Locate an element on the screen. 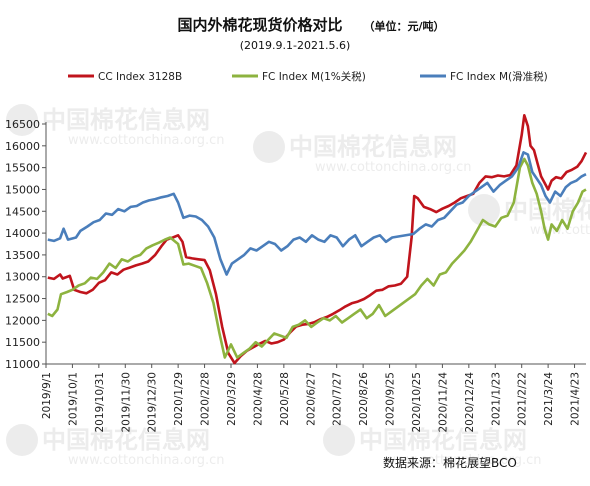 This screenshot has width=590, height=486. x-tick-label: 2020/1/29 is located at coordinates (179, 399).